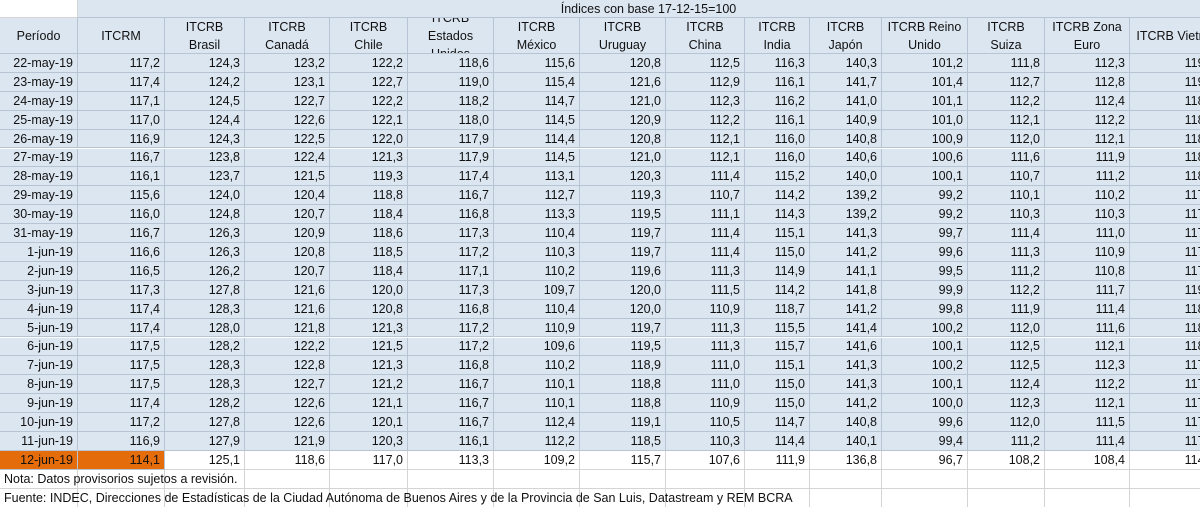 Image resolution: width=1200 pixels, height=507 pixels. Describe the element at coordinates (369, 404) in the screenshot. I see `value-cell: 121,1` at that location.